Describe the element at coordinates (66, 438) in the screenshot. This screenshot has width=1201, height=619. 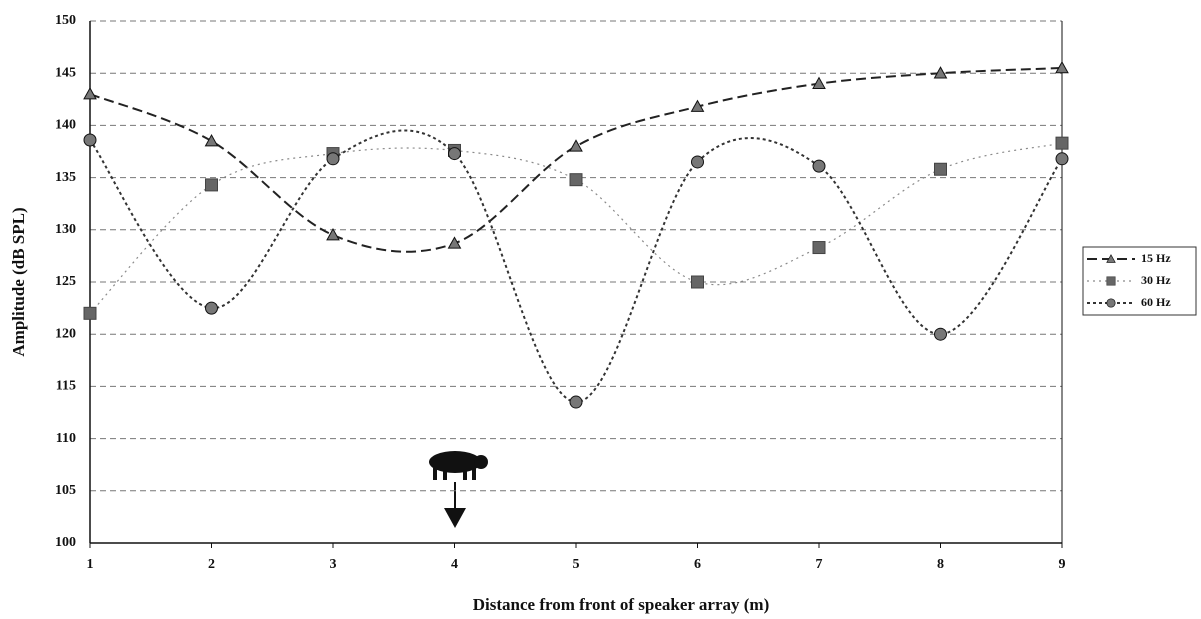
I see `y-tick-label: 110` at that location.